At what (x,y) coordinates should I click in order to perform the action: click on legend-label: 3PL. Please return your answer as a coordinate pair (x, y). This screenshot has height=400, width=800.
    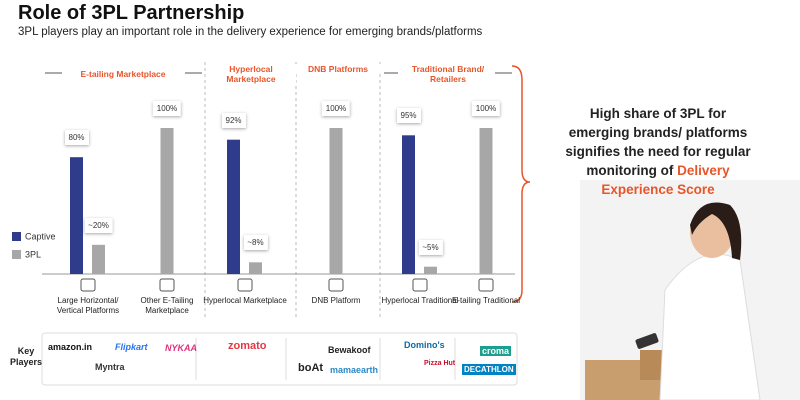
    Looking at the image, I should click on (33, 254).